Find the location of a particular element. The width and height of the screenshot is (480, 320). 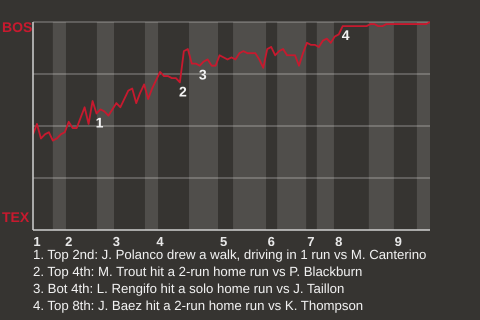

text: 4. Top 8th: J. Baez hit a 2-run home run vs K. Thompson is located at coordinates (198, 305).